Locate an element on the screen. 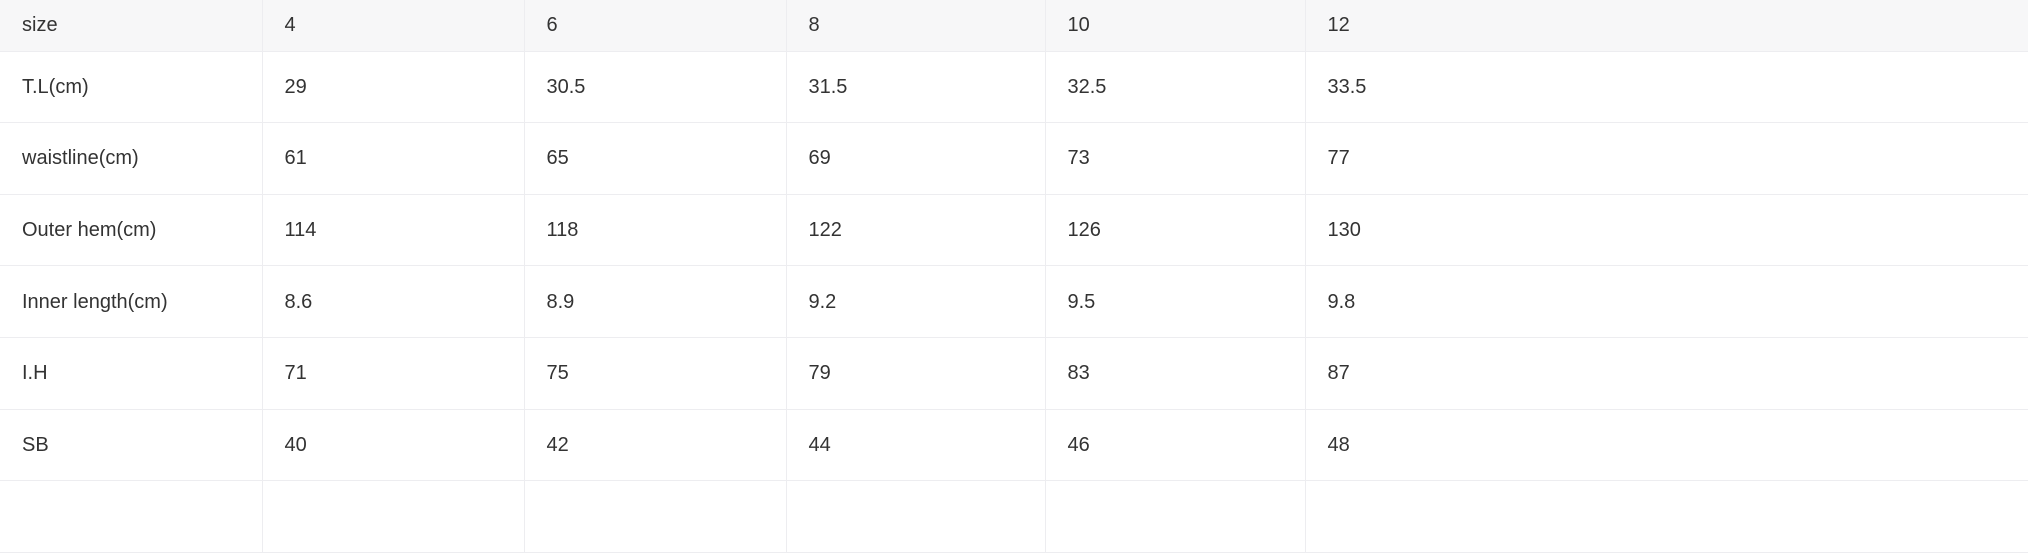 This screenshot has height=553, width=2028. cell-value: 32.5 is located at coordinates (1175, 87).